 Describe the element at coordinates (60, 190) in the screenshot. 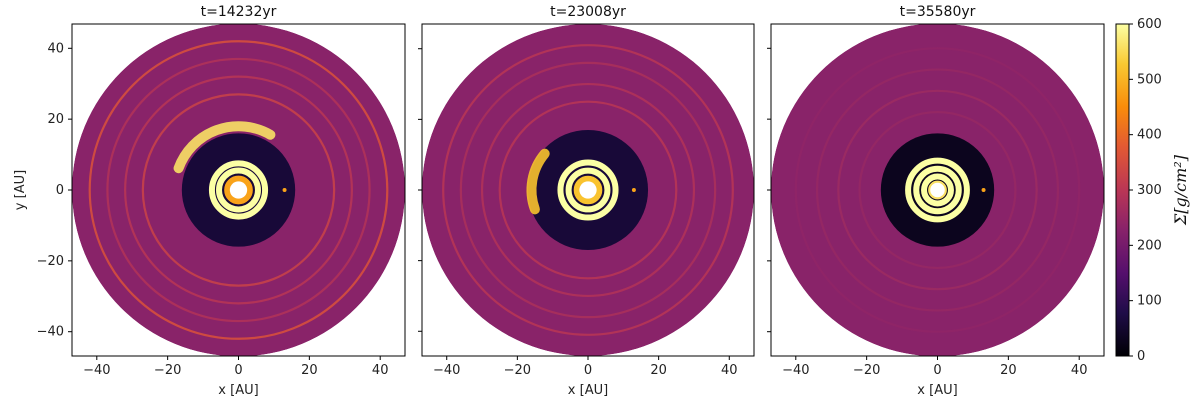

I see `y-tick-label: 0` at that location.